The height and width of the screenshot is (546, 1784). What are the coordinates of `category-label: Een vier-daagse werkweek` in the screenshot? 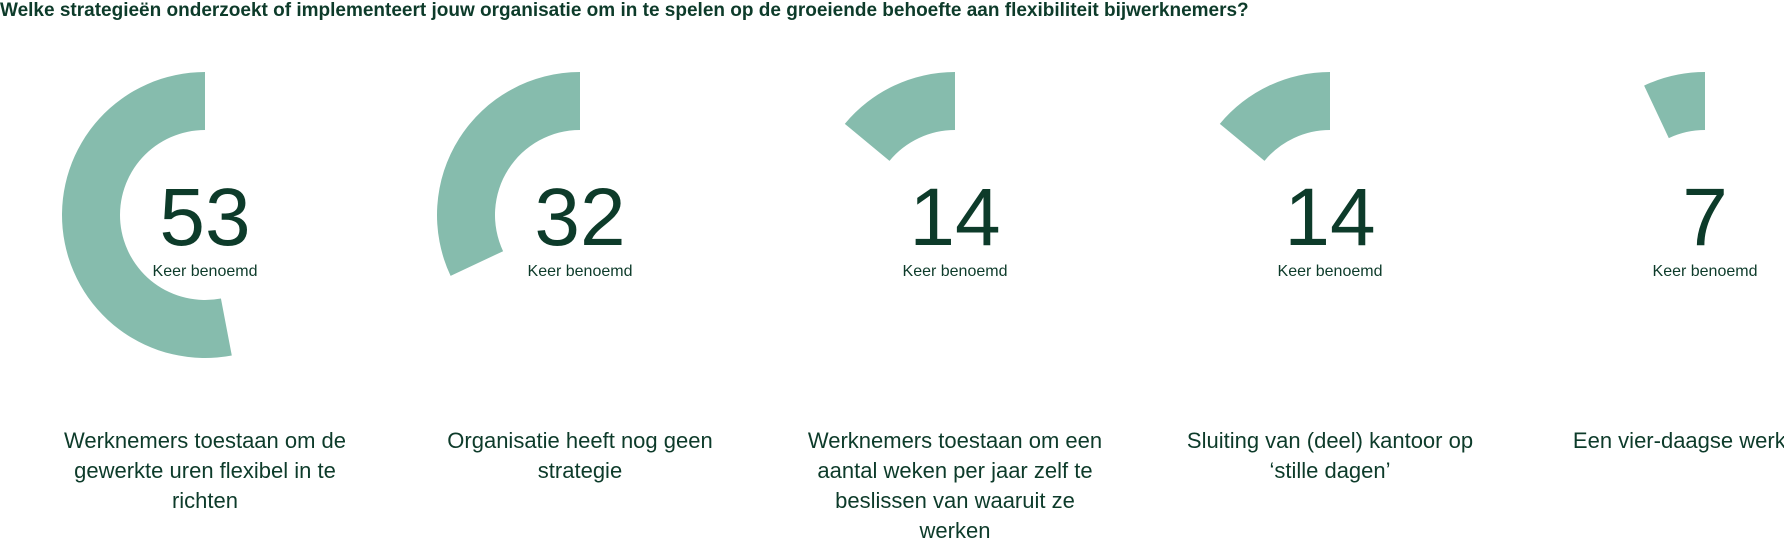 It's located at (1678, 440).